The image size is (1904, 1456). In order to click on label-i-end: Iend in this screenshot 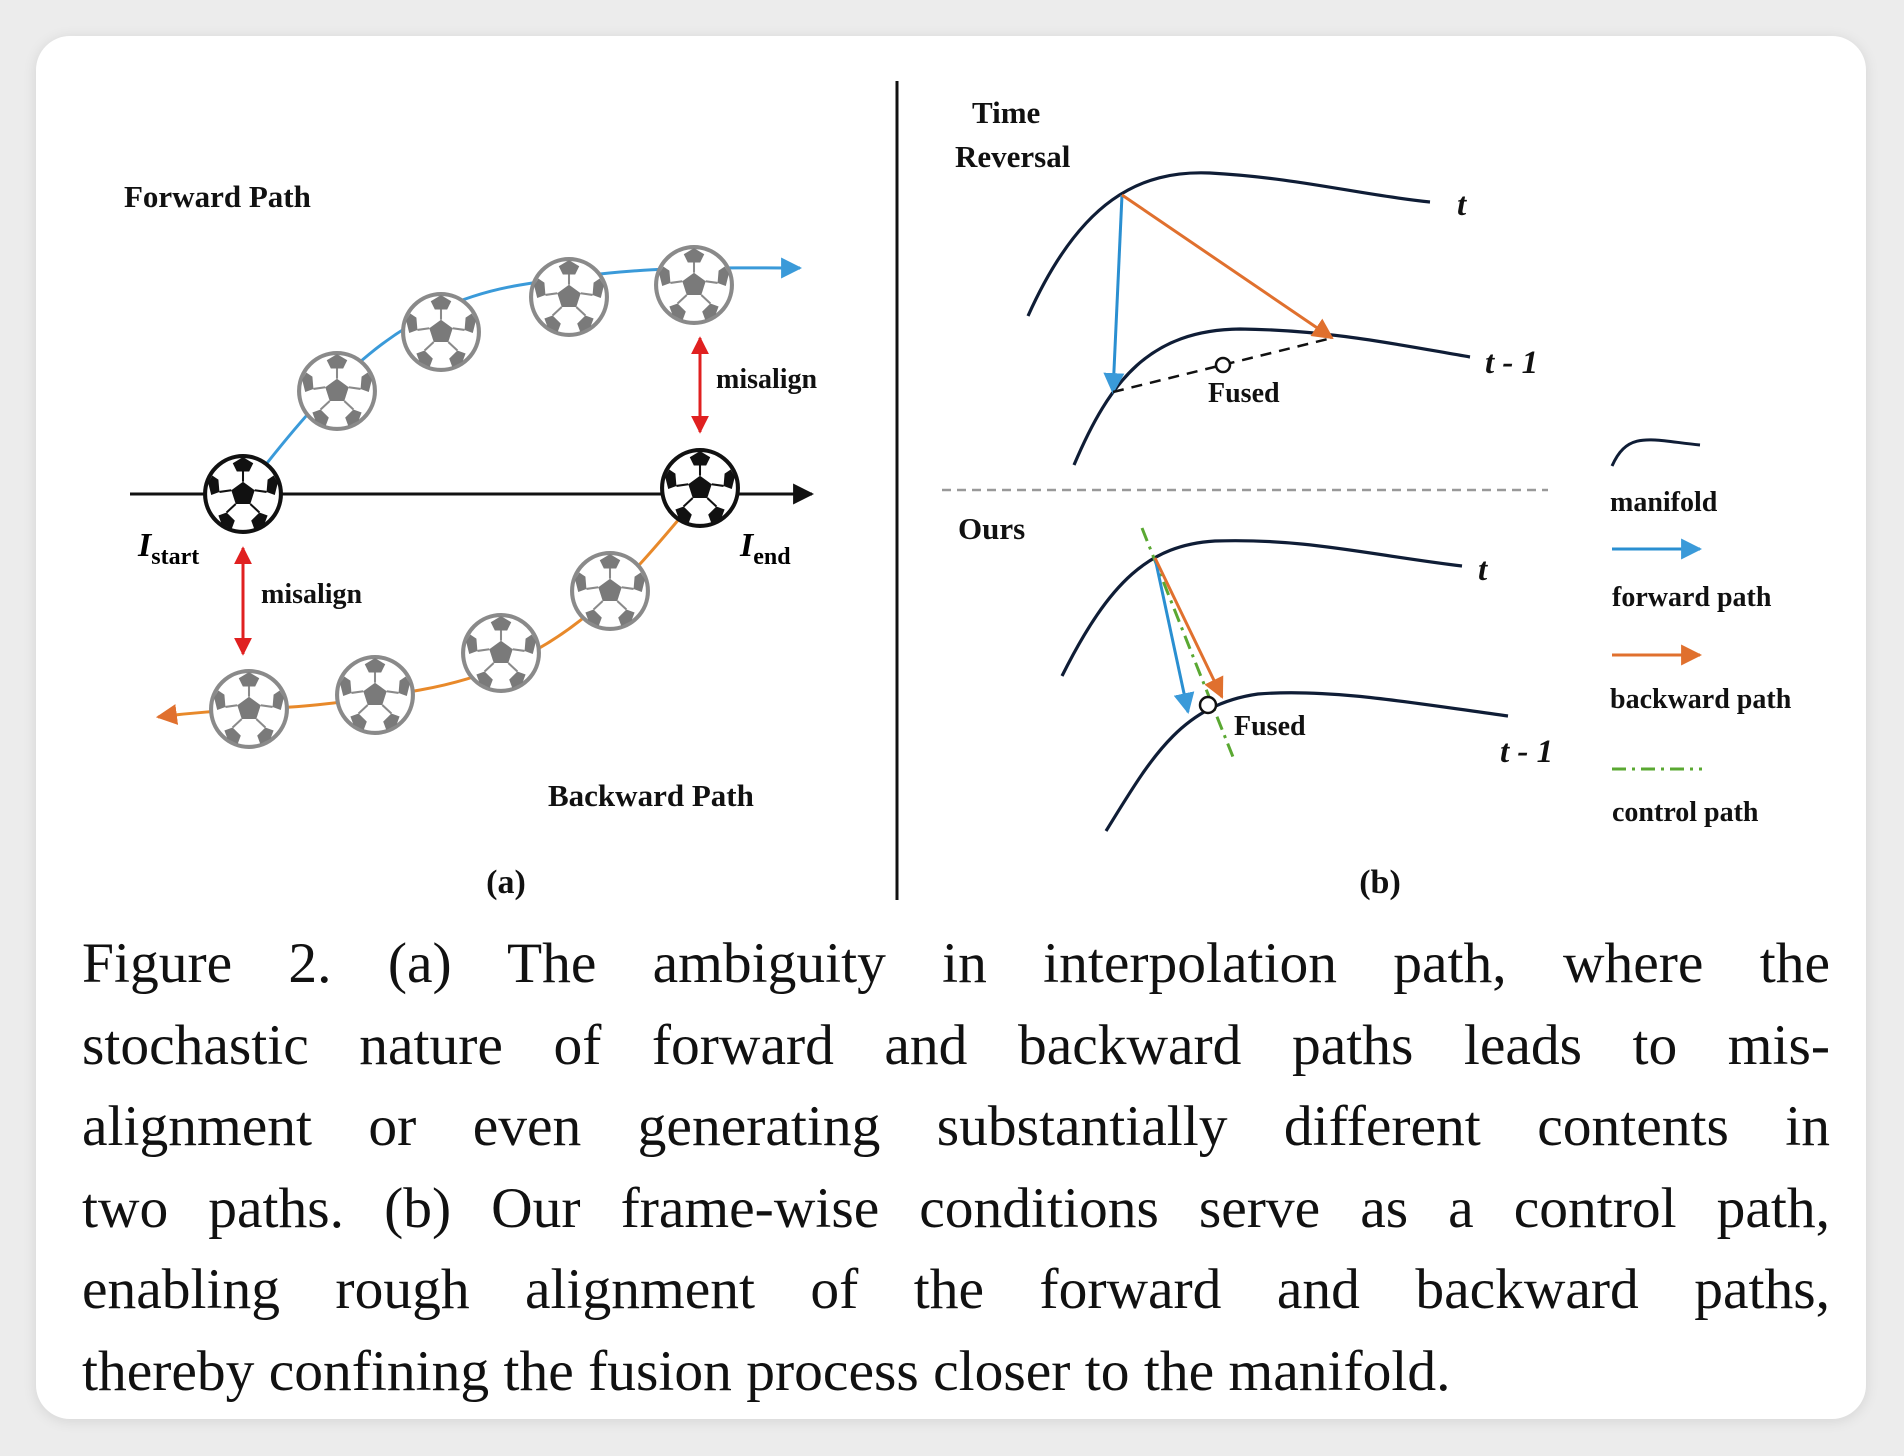, I will do `click(765, 548)`.